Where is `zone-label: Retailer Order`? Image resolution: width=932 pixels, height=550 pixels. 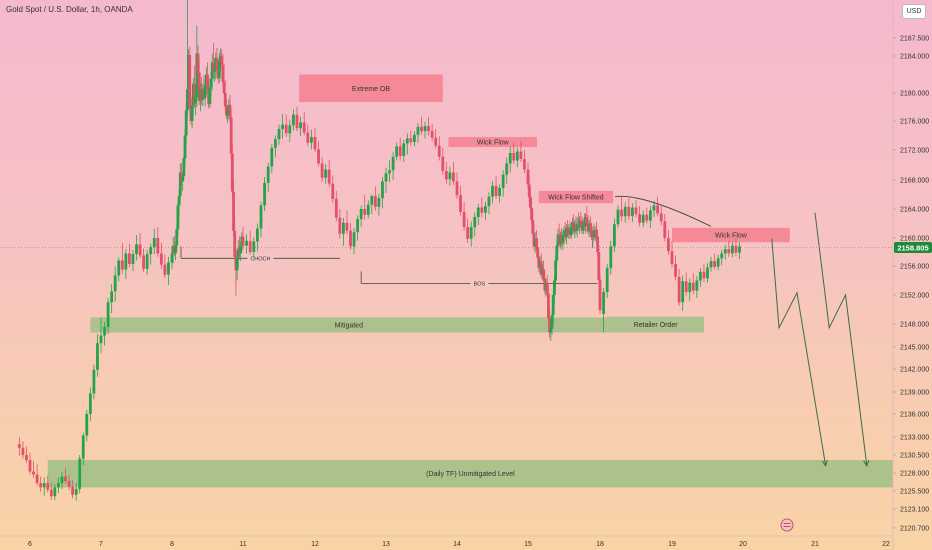
zone-label: Retailer Order is located at coordinates (656, 325).